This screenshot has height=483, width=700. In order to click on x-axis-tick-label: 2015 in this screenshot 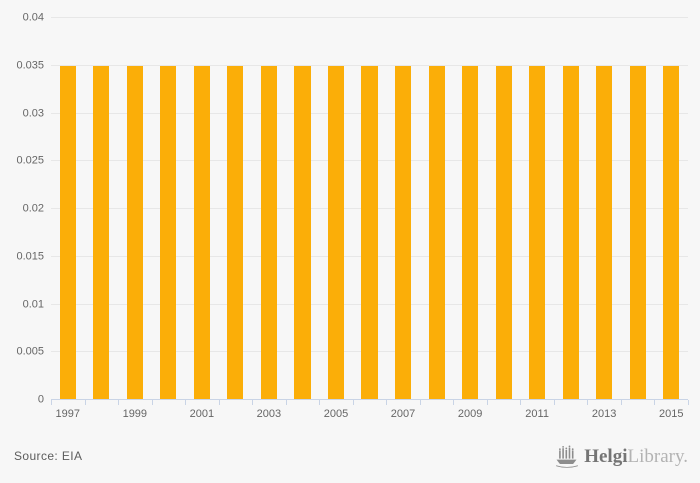, I will do `click(671, 414)`.